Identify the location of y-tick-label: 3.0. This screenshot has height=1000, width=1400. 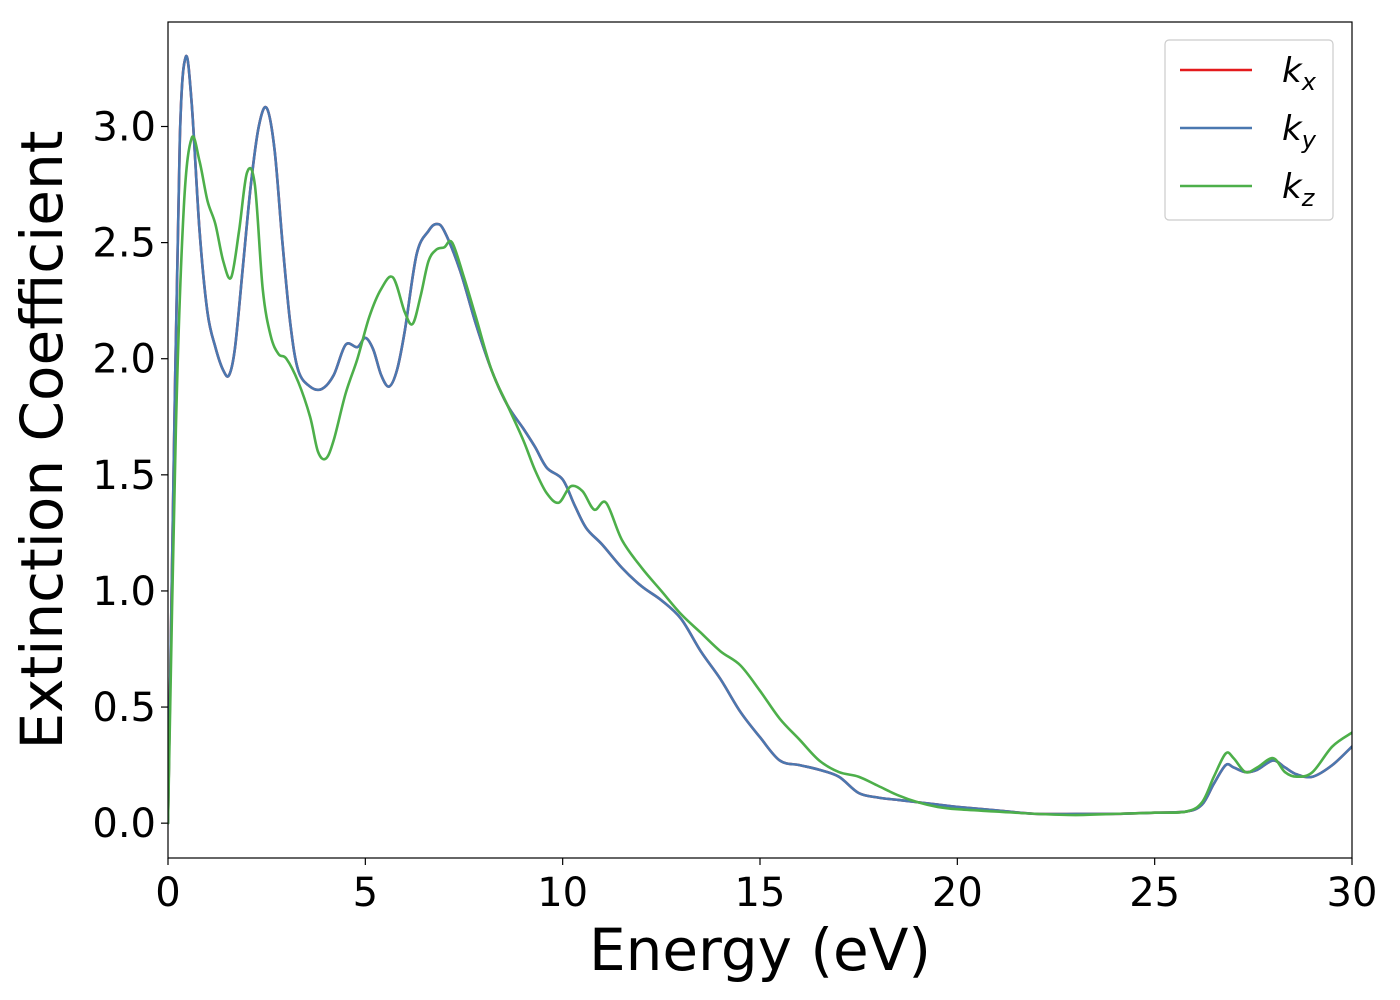
(124, 128).